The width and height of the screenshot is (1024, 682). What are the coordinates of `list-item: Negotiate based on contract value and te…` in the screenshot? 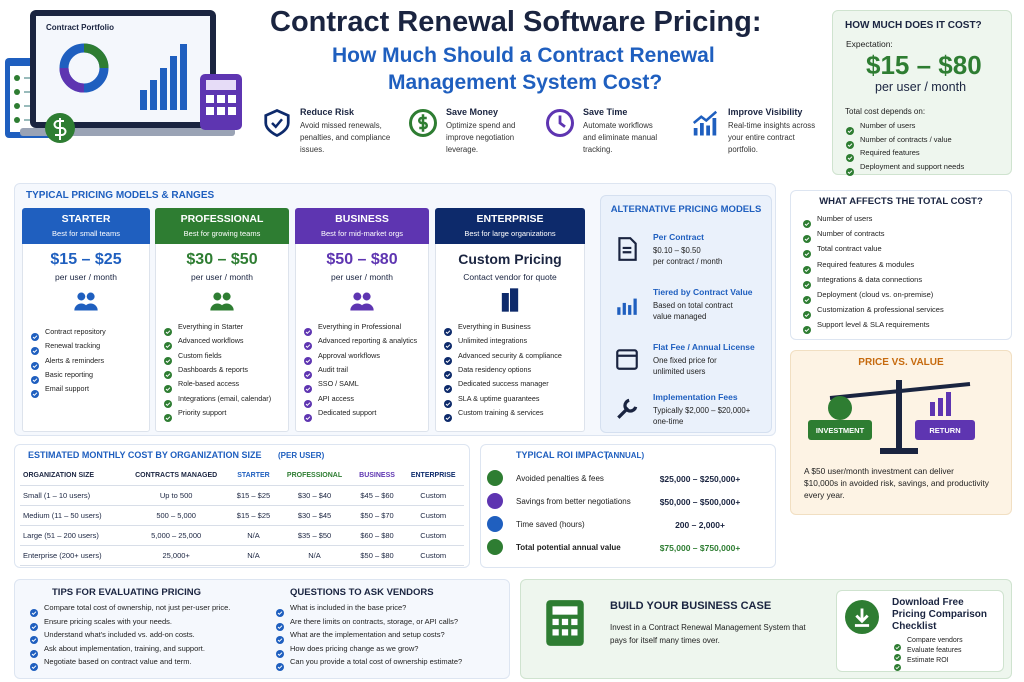 It's located at (118, 661).